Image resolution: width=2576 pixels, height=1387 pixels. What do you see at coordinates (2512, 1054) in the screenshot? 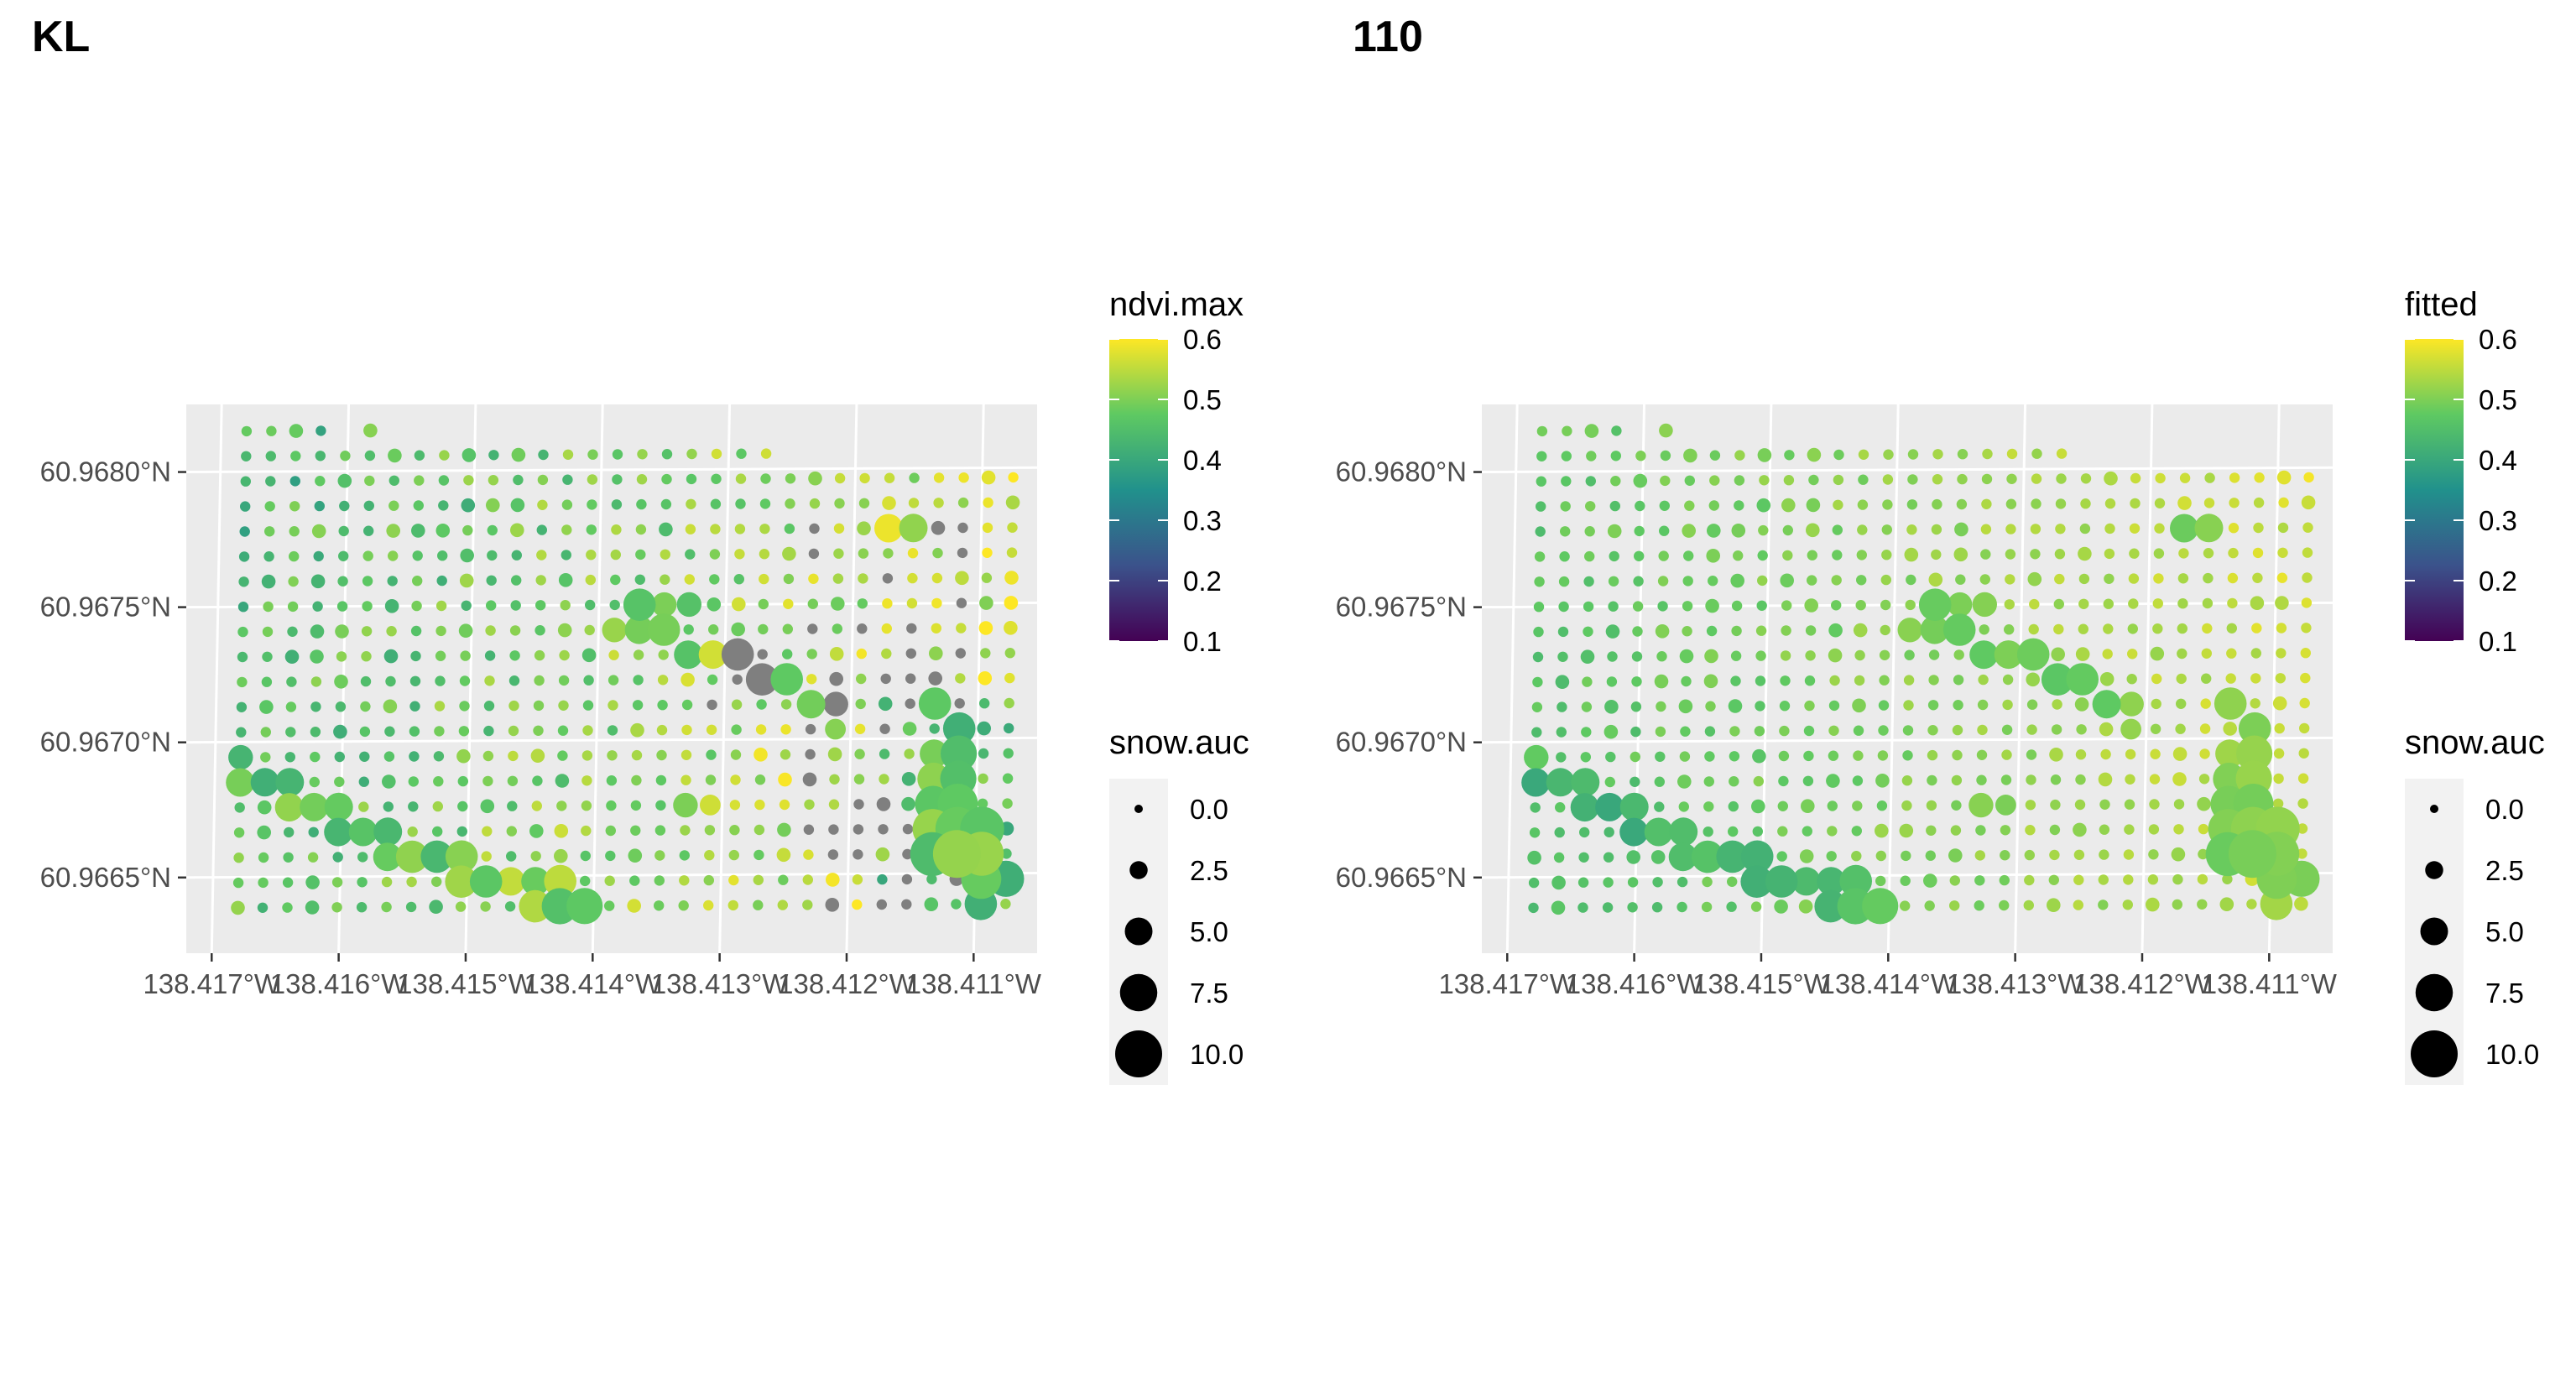
I see `size-legend-label: 10.0` at bounding box center [2512, 1054].